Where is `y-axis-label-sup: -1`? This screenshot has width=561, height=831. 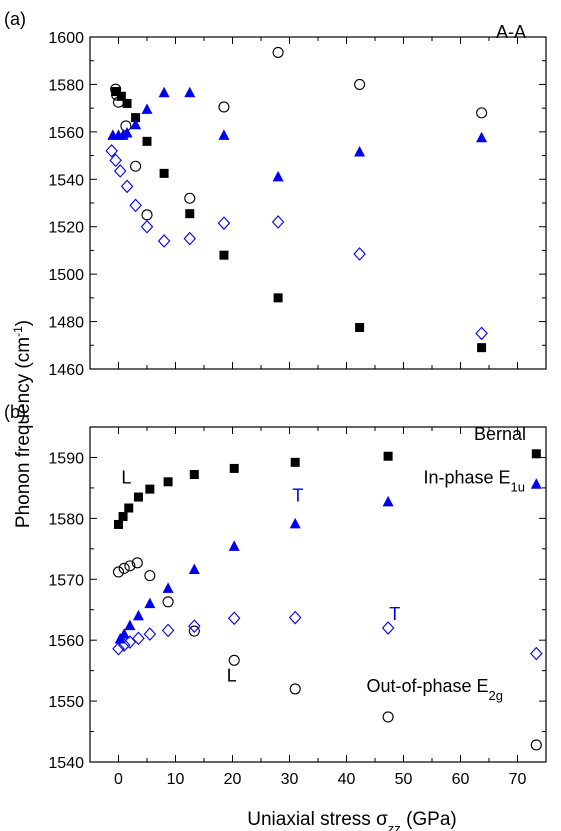
y-axis-label-sup: -1 is located at coordinates (18, 331).